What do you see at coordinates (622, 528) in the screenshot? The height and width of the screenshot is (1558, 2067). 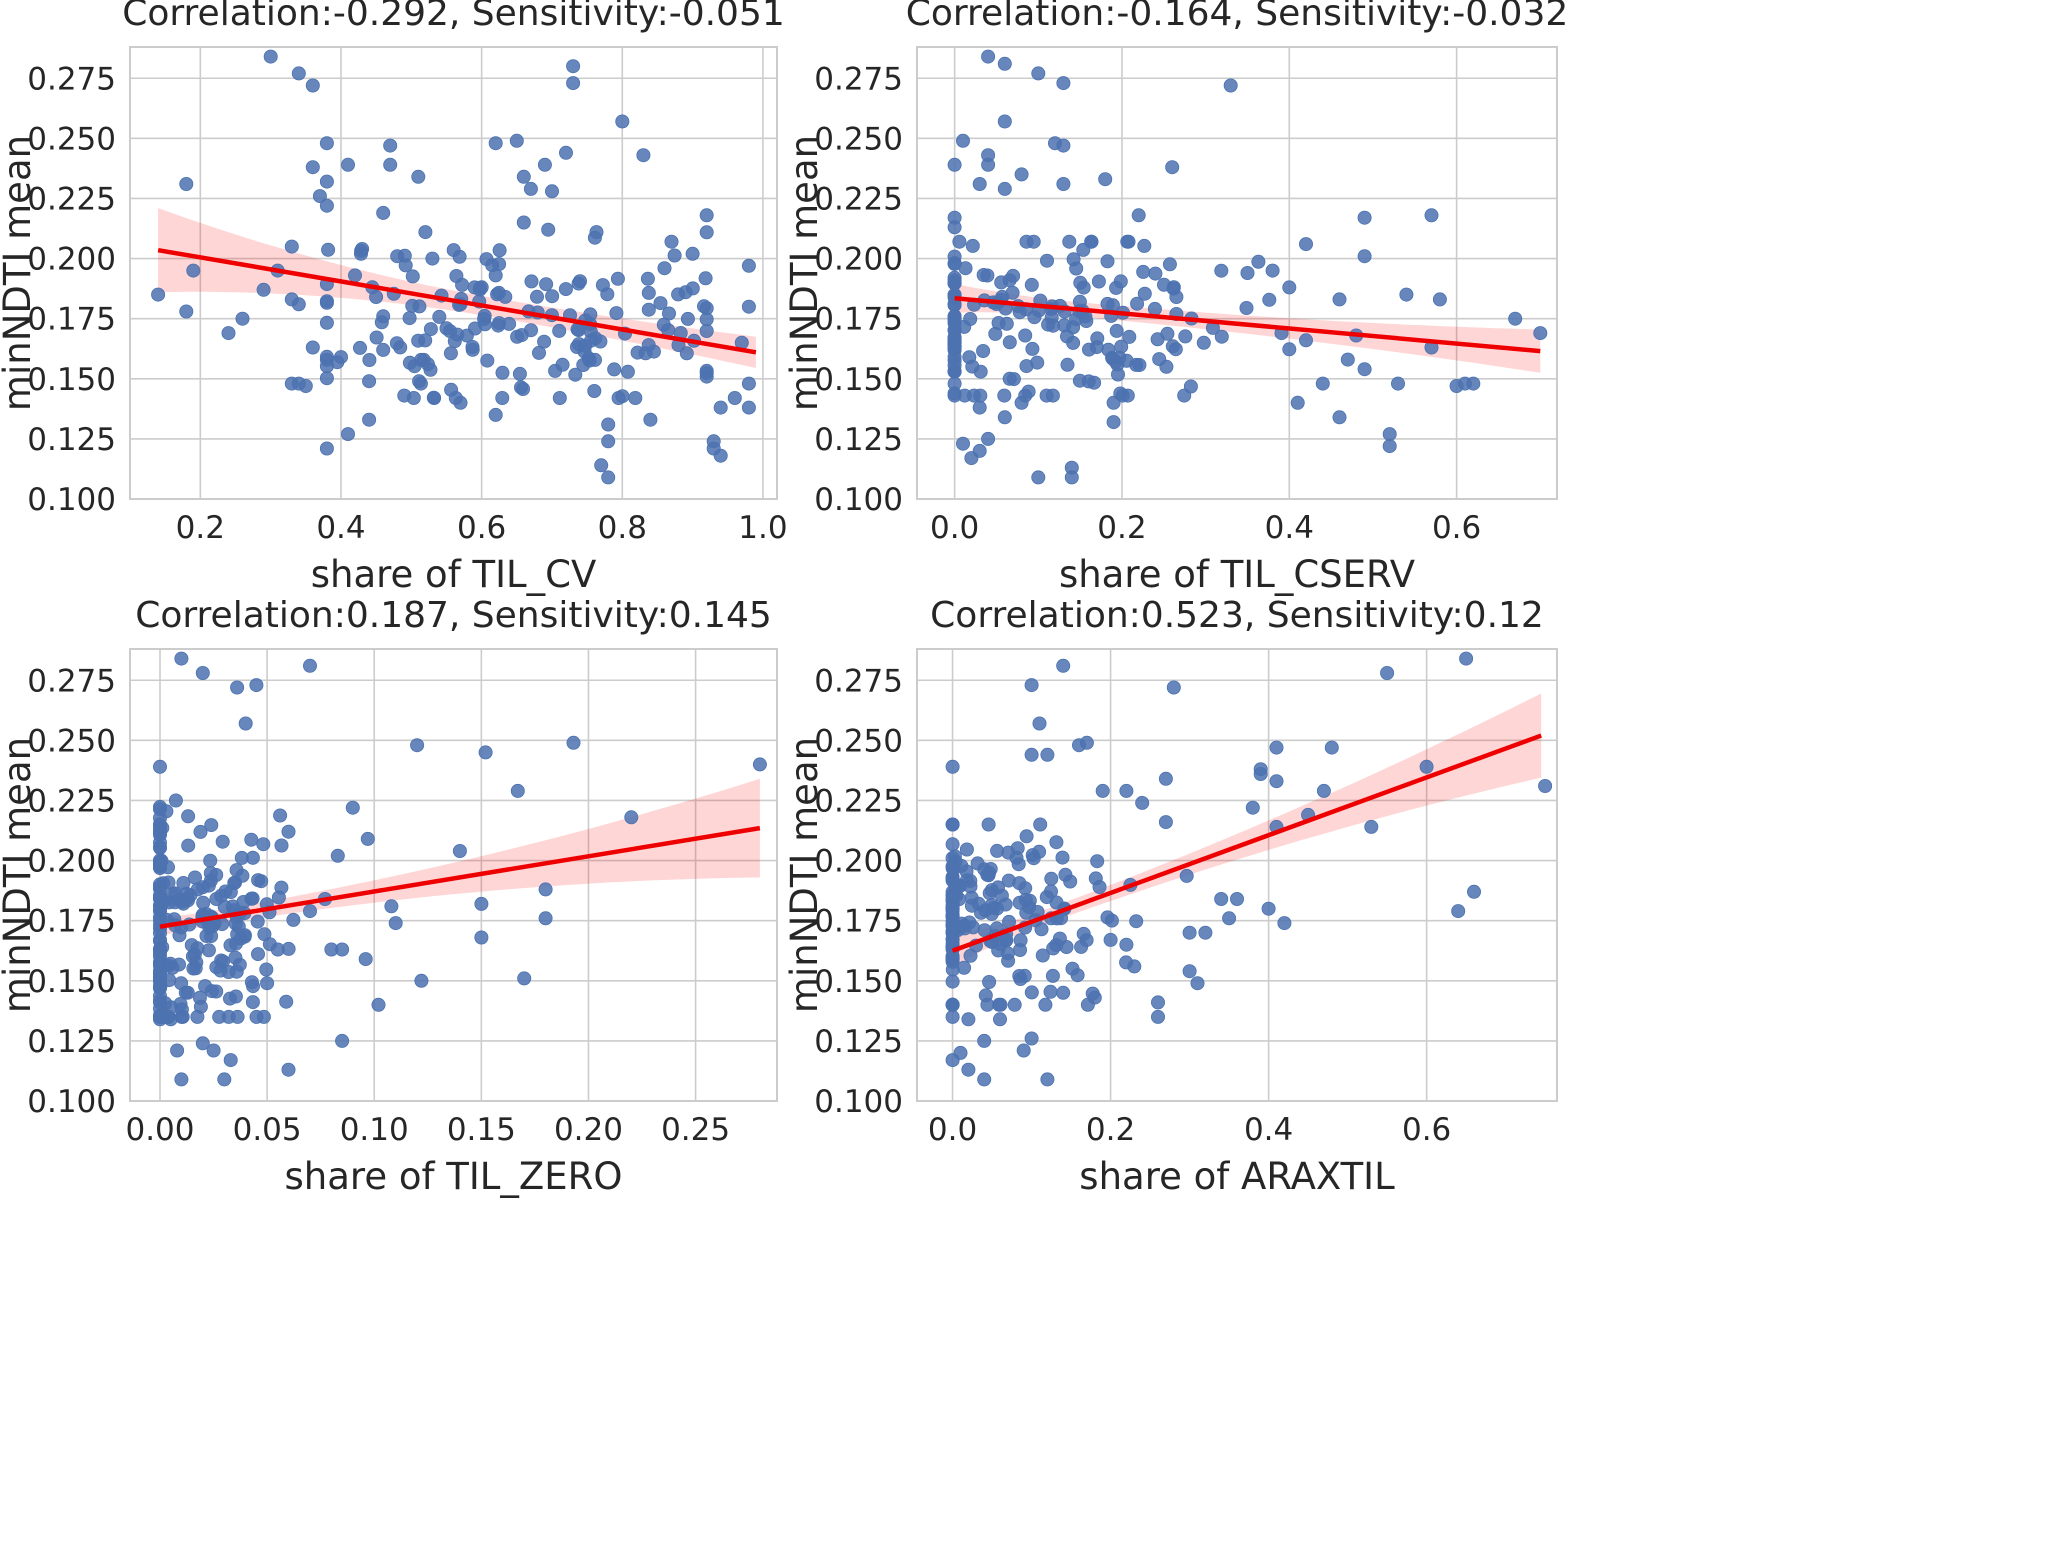 I see `x-tick-label: 0.8` at bounding box center [622, 528].